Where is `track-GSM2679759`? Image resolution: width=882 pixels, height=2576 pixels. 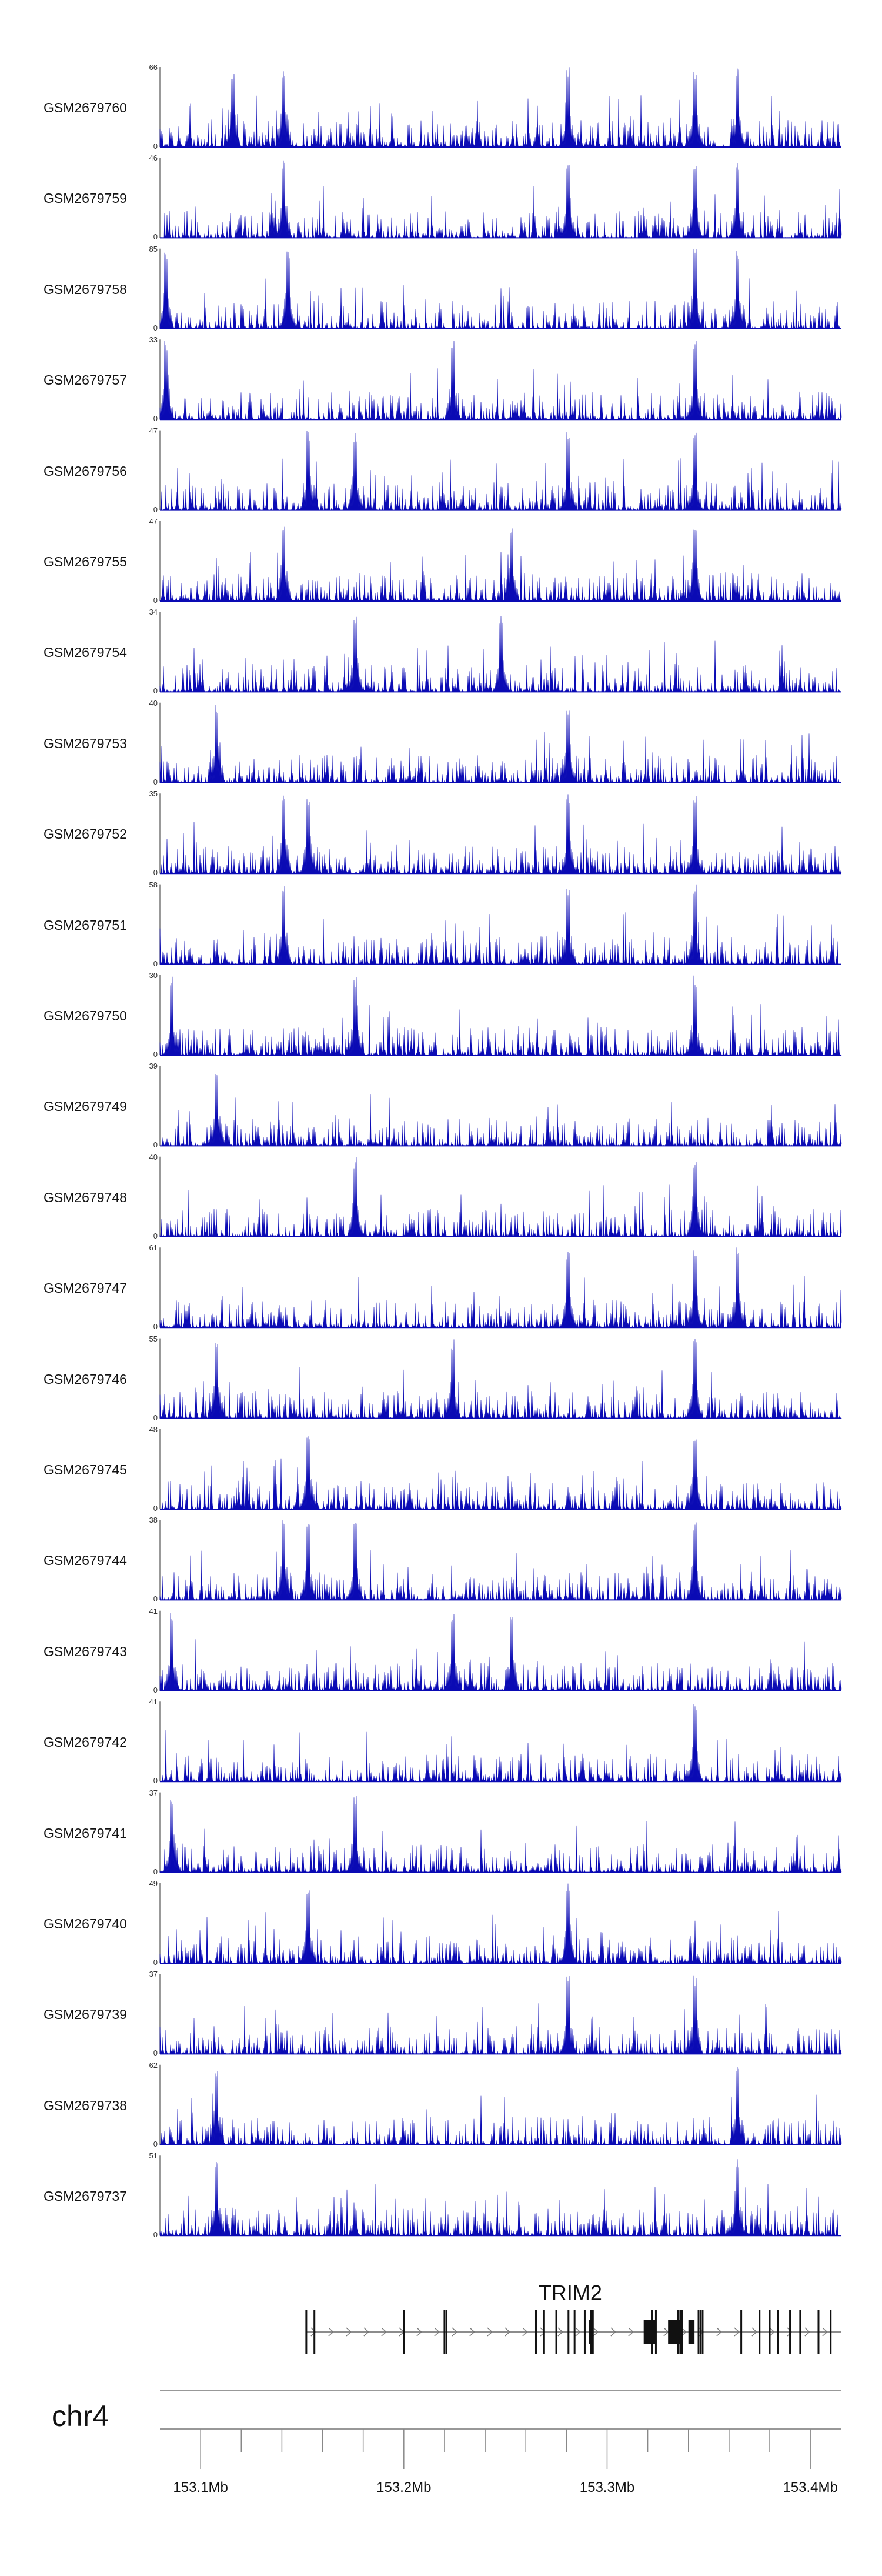
track-GSM2679759 is located at coordinates (500, 198).